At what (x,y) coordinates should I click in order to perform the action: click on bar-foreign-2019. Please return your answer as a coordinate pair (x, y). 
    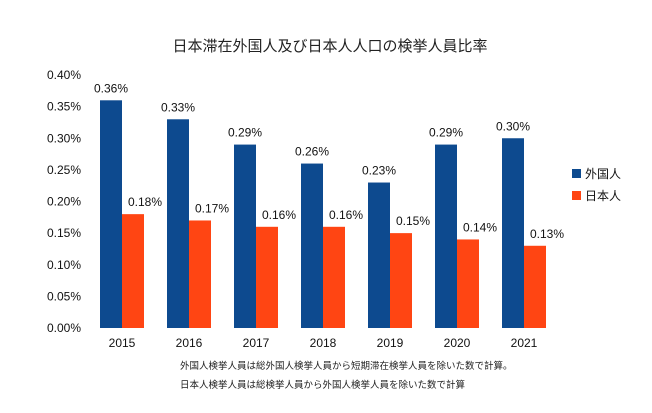
    Looking at the image, I should click on (379, 255).